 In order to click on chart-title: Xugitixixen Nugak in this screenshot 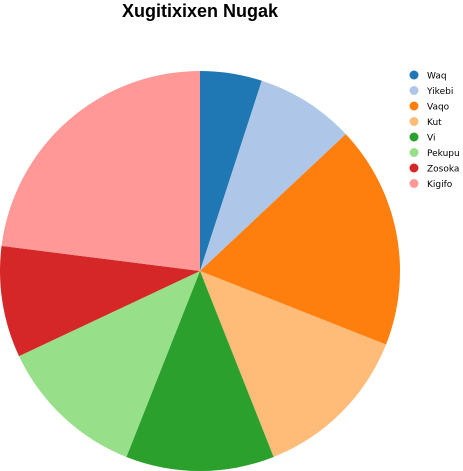, I will do `click(200, 11)`.